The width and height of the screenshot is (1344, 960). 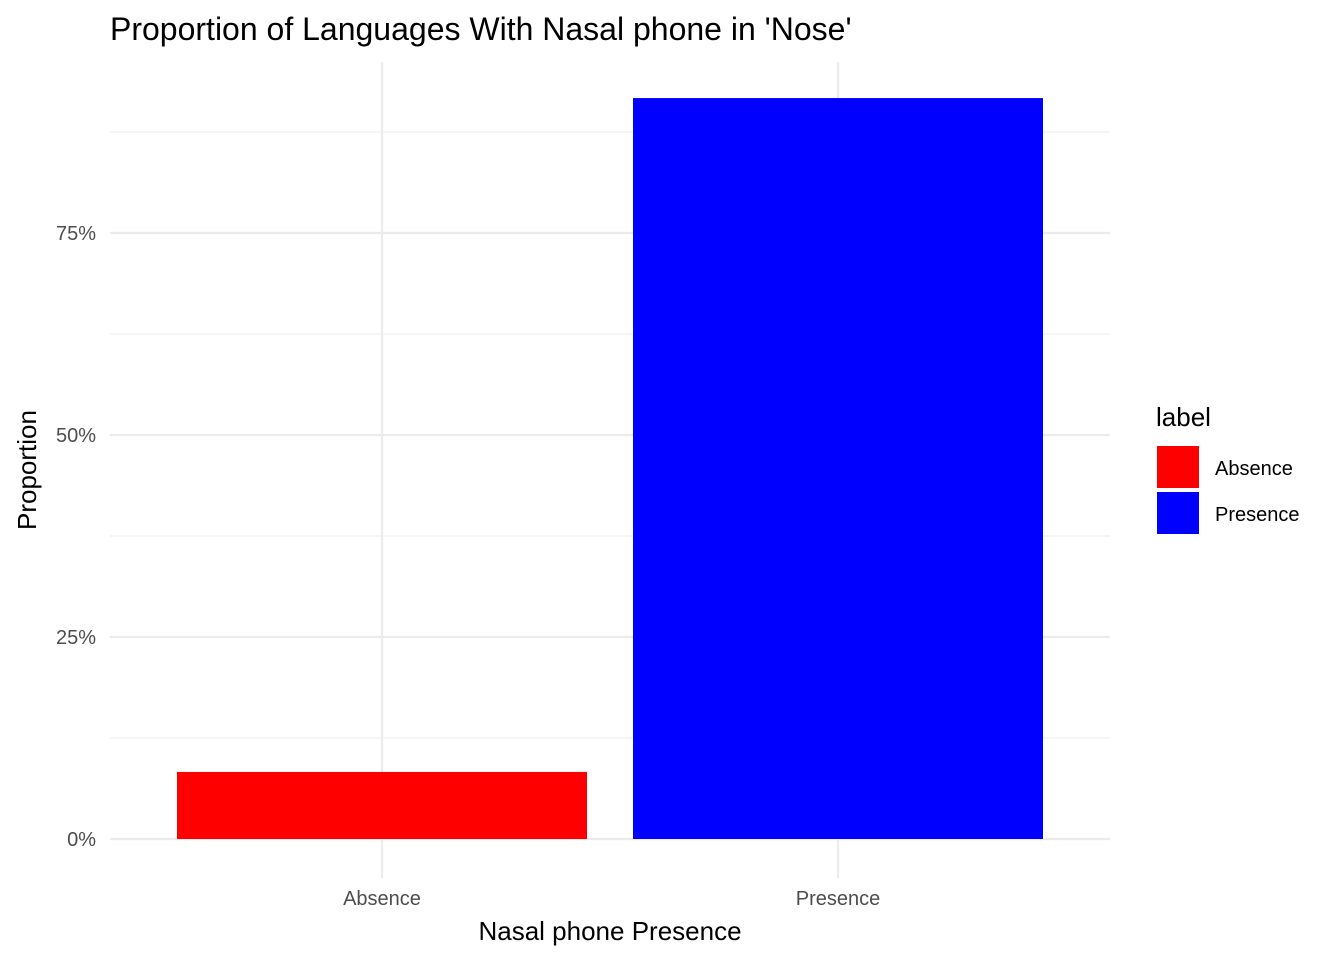 I want to click on y-tick-label: 25%, so click(x=76, y=638).